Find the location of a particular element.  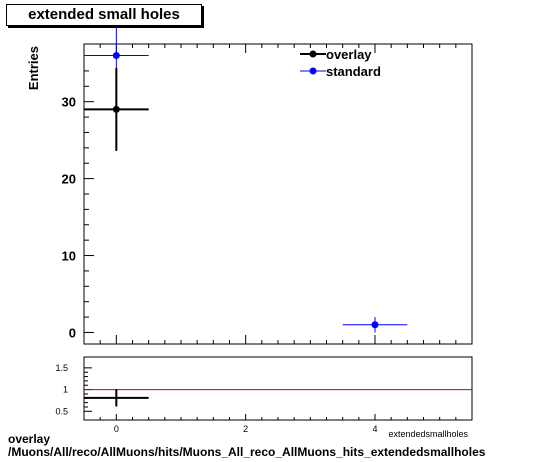

ratio-plot-frame is located at coordinates (278, 388).